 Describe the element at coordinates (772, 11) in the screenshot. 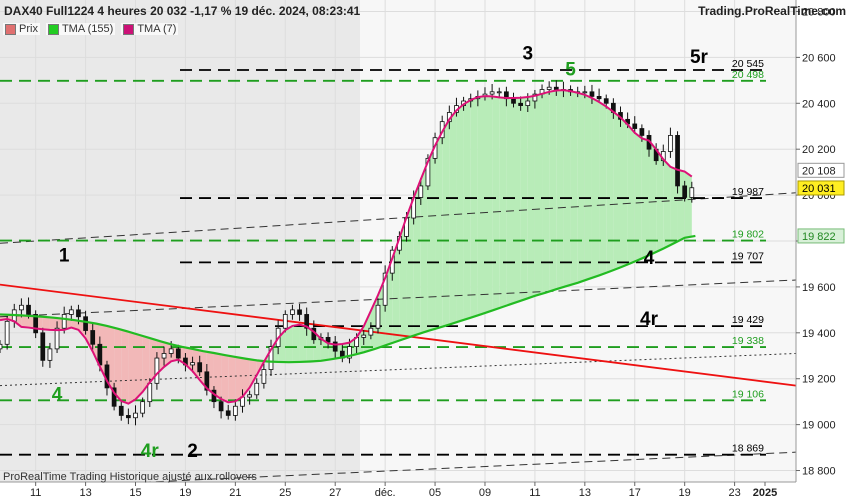

I see `brand-label: Trading.ProRealTime.com` at that location.